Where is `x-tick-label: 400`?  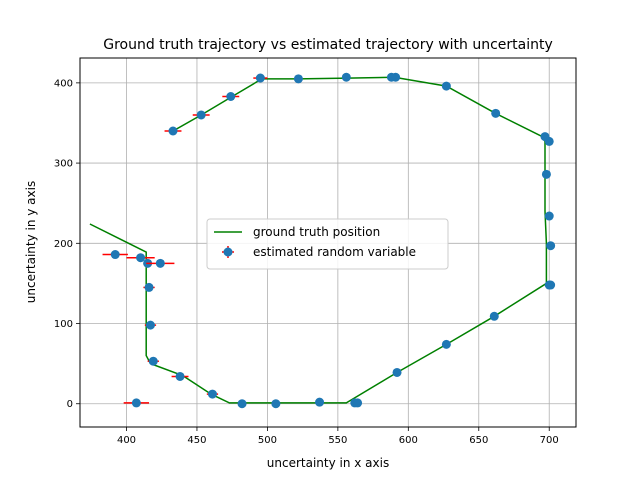 x-tick-label: 400 is located at coordinates (126, 440).